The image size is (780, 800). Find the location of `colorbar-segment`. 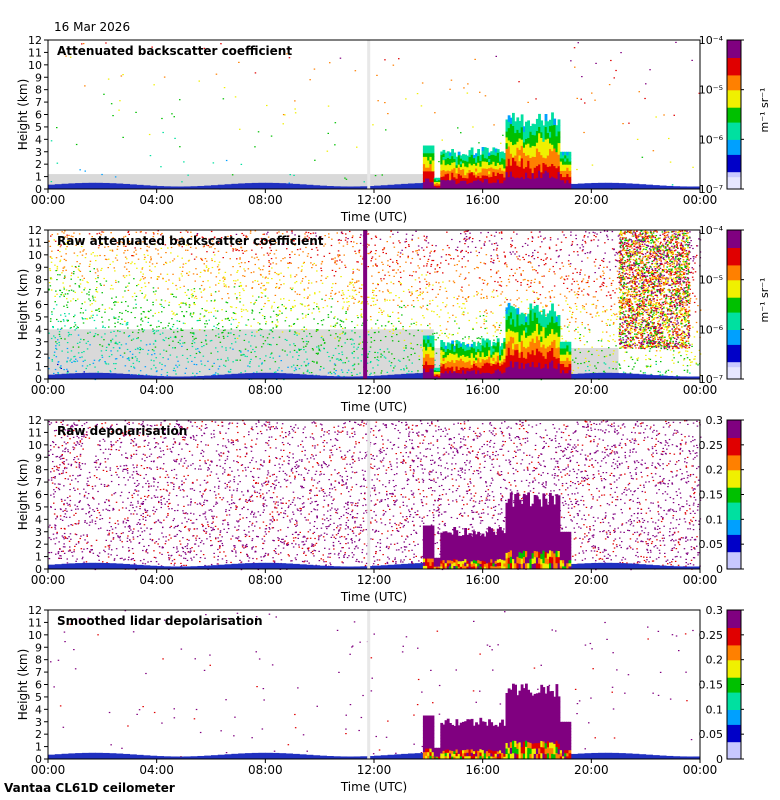

colorbar-segment is located at coordinates (734, 101).